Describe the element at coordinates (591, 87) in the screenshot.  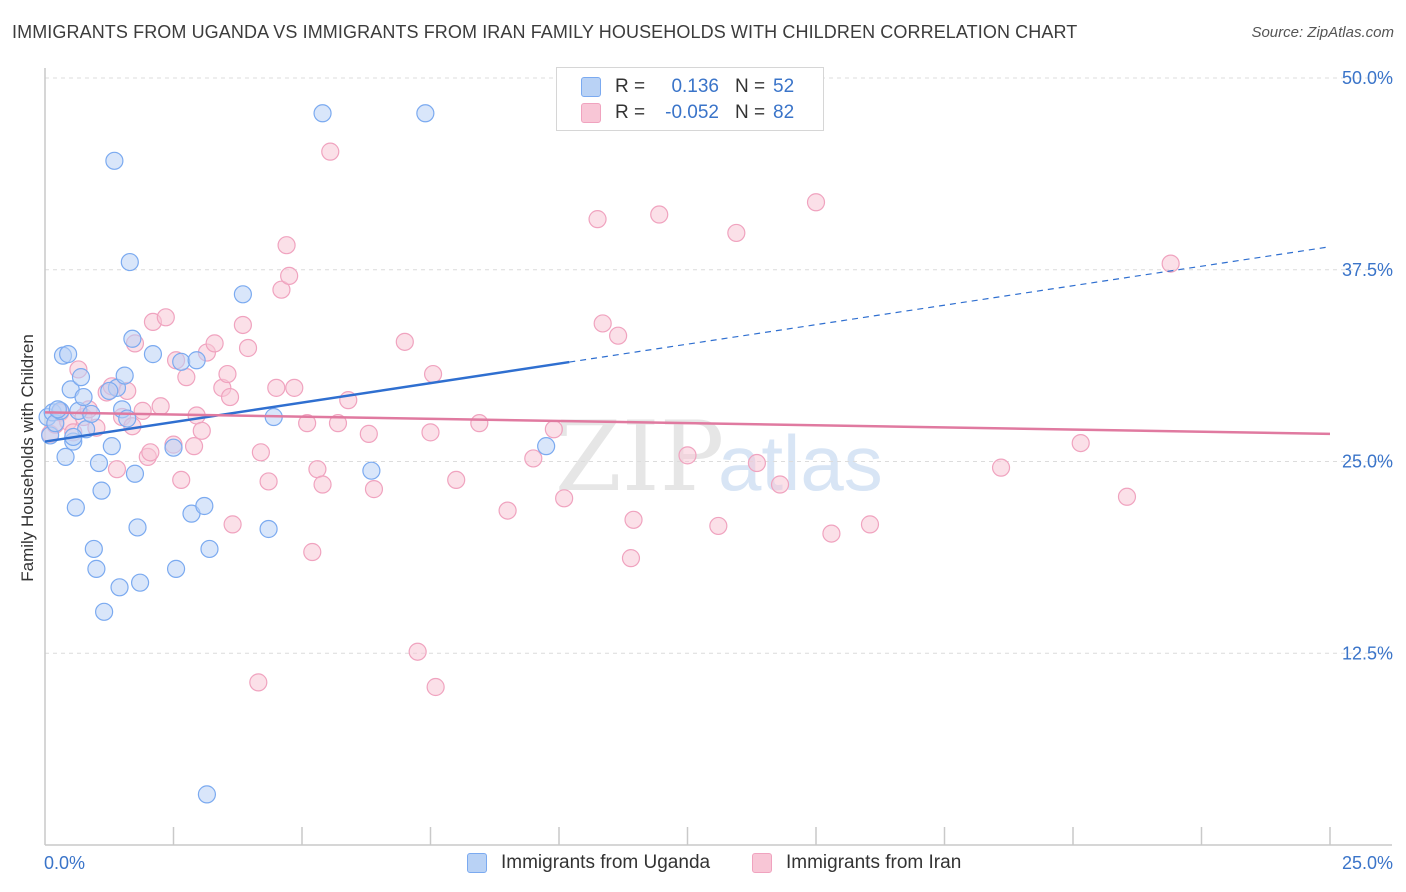
I see `uganda-swatch` at that location.